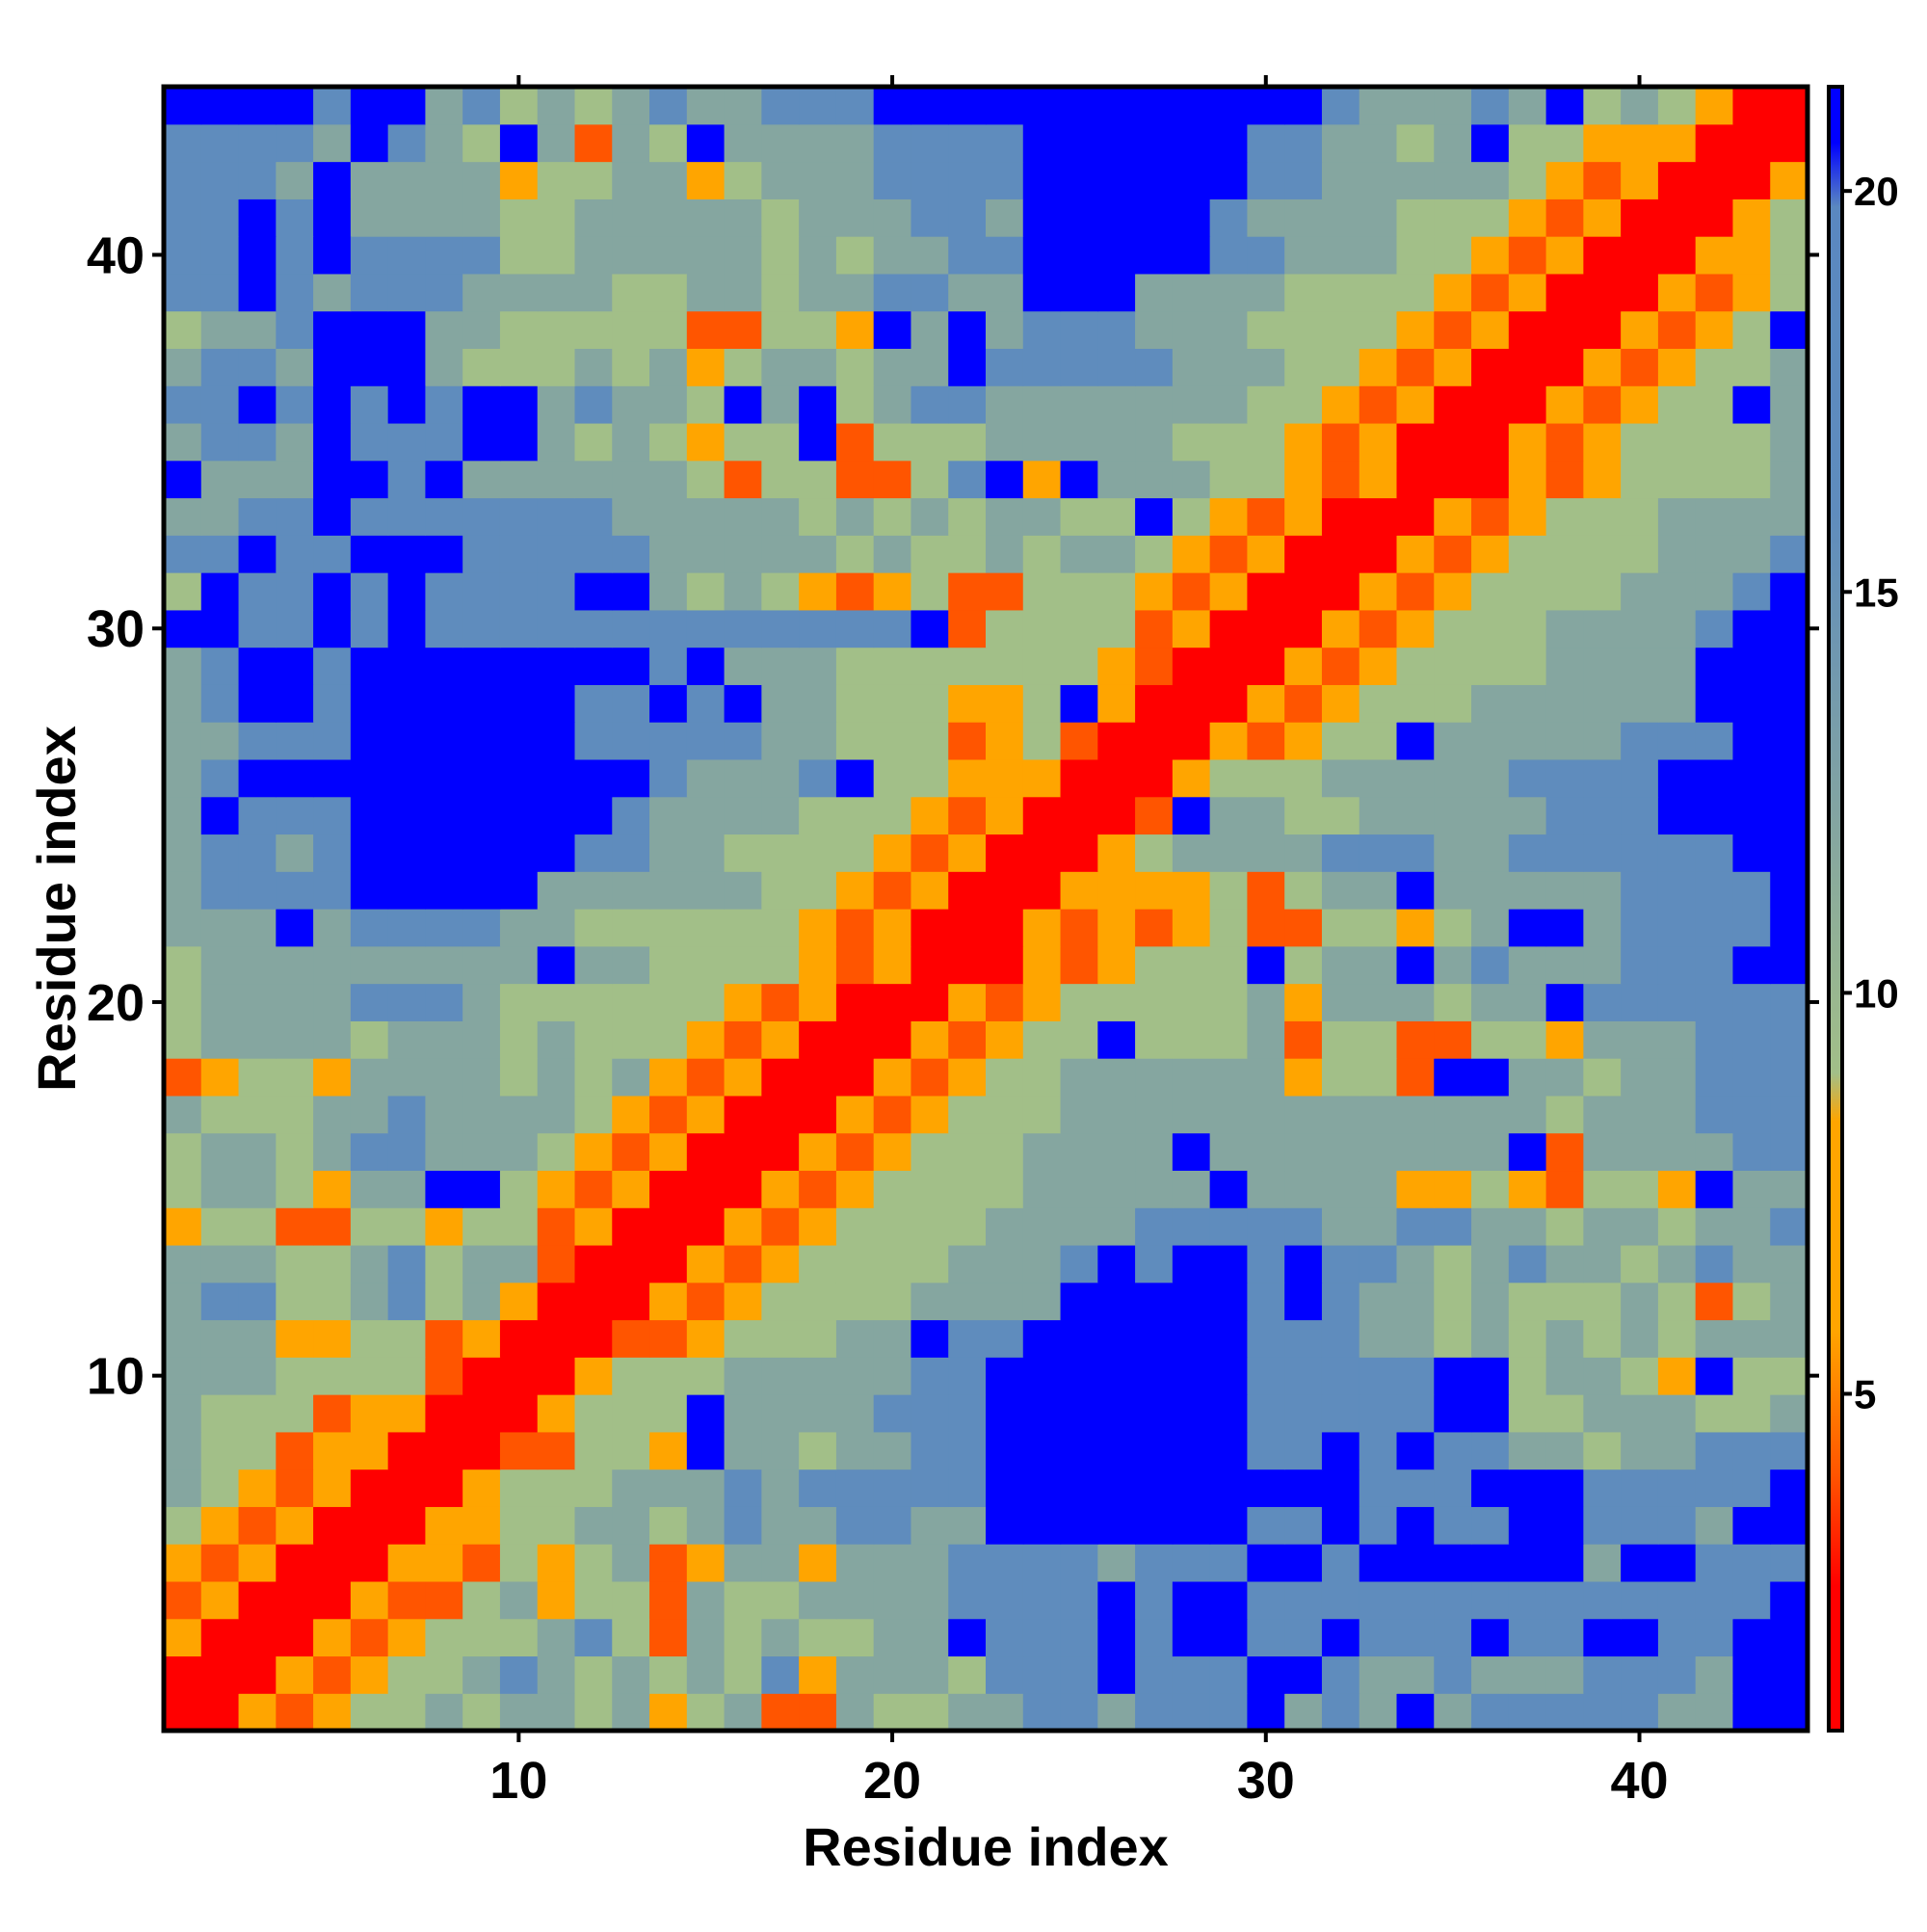  I want to click on colorbar-tick-label: 5, so click(1865, 1393).